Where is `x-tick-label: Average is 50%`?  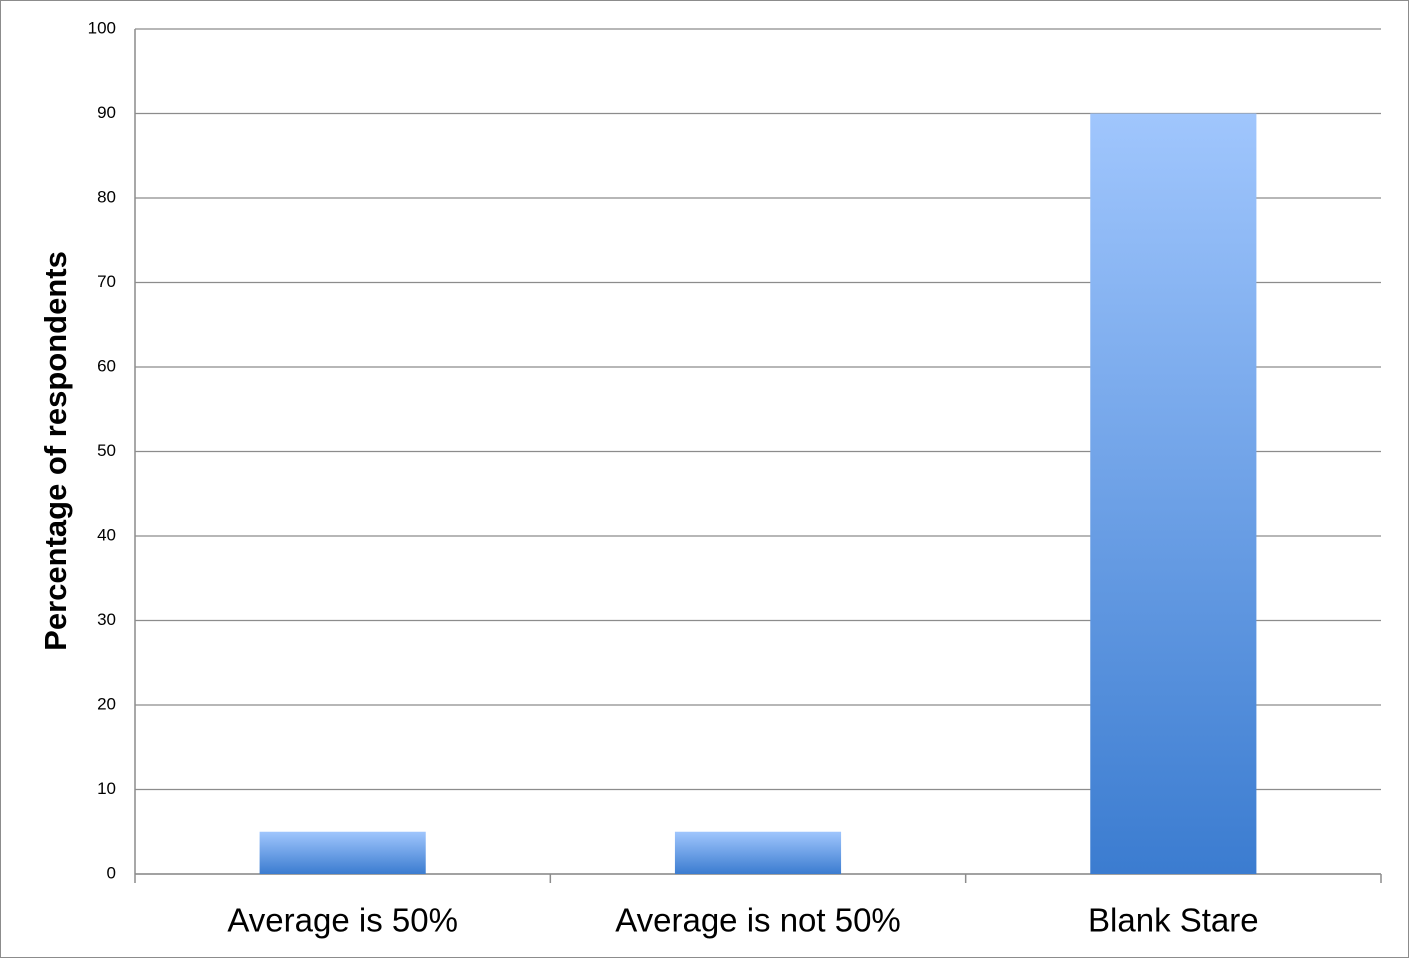
x-tick-label: Average is 50% is located at coordinates (342, 920).